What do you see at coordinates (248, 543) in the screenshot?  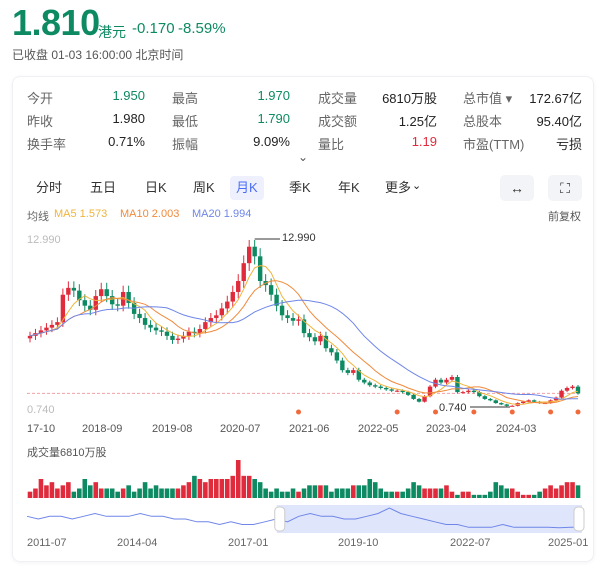 I see `navigator-label: 2017-01` at bounding box center [248, 543].